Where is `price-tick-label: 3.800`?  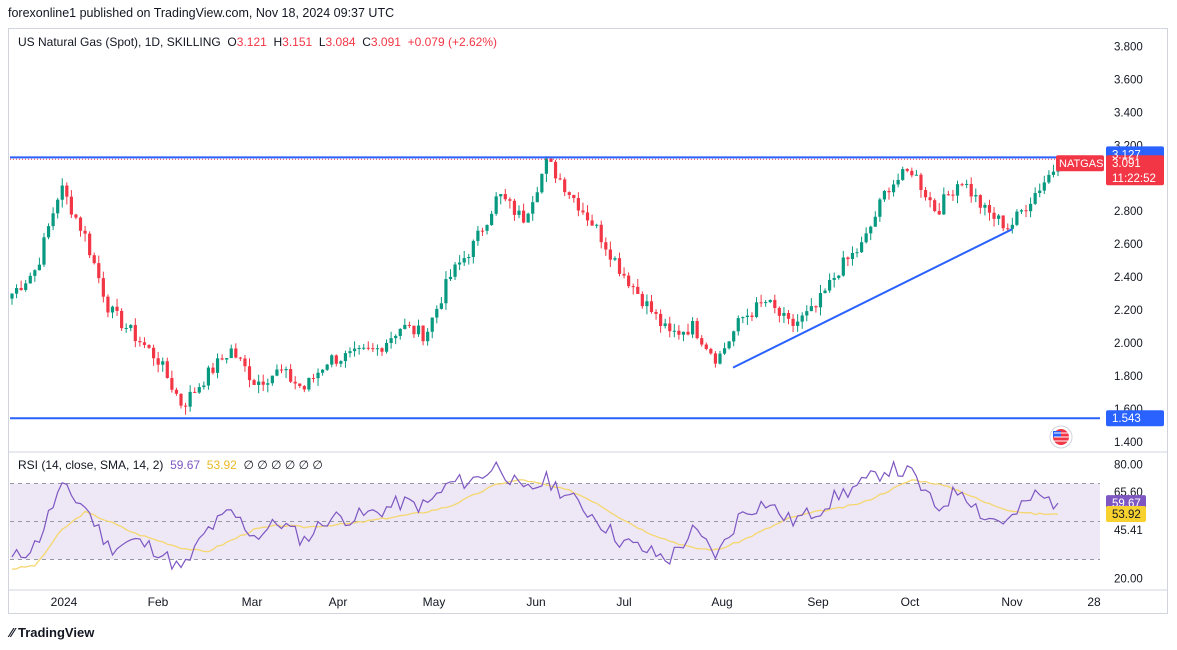 price-tick-label: 3.800 is located at coordinates (1128, 47).